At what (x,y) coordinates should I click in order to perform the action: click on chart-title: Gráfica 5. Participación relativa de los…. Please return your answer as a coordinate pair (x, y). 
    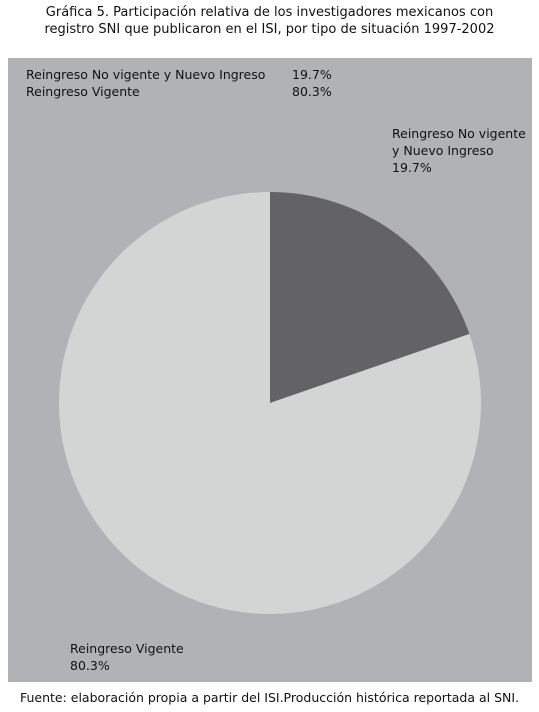
    Looking at the image, I should click on (269, 21).